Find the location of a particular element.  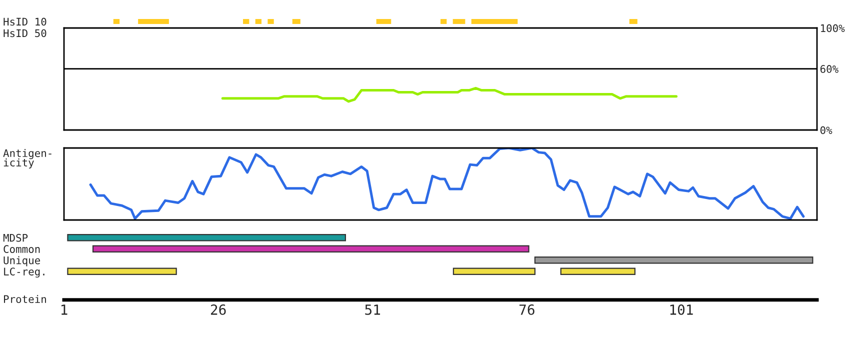

y-tick-label: 0% is located at coordinates (826, 130).